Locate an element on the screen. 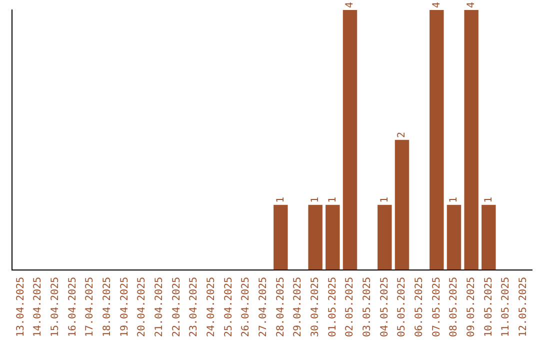 The width and height of the screenshot is (540, 340). x-tick-label: 14.04.2025 is located at coordinates (38, 307).